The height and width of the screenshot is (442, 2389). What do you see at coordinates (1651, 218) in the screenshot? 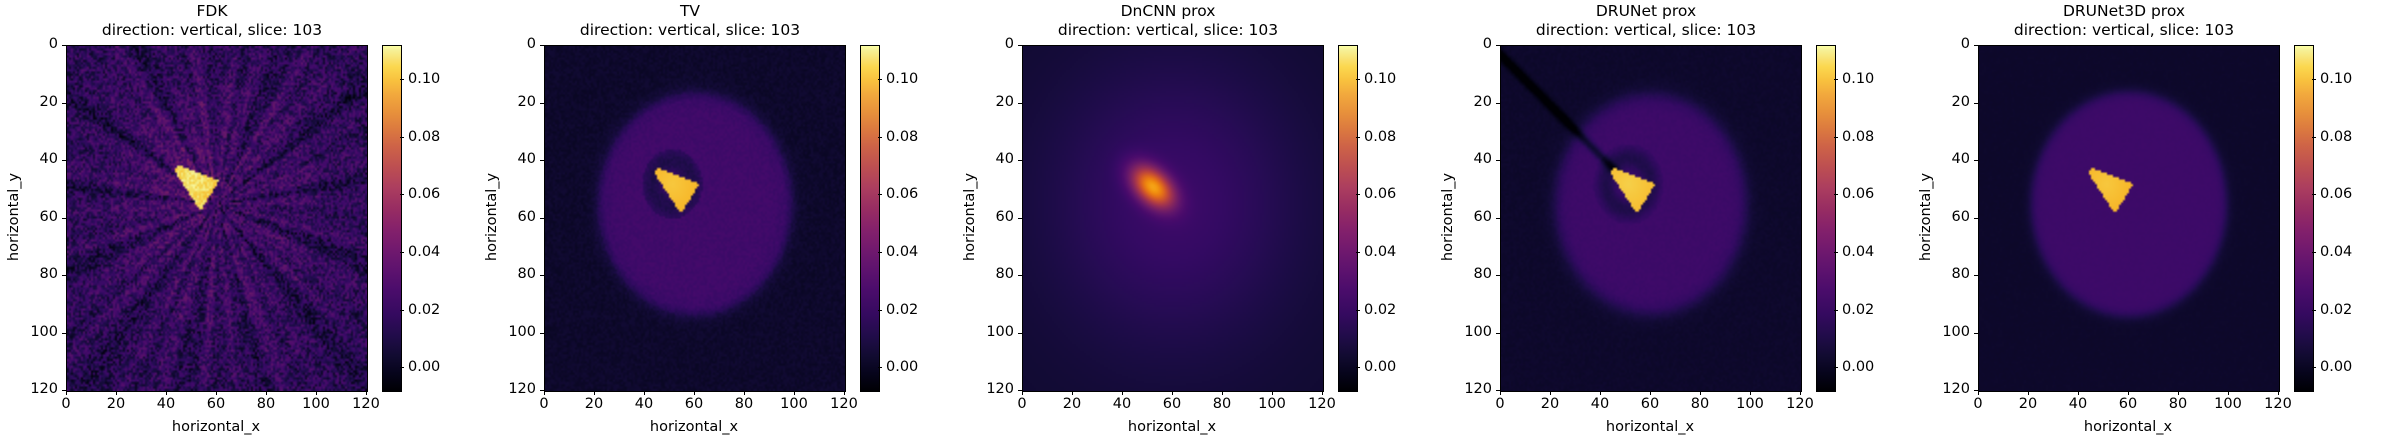
I see `heatmap-image-drunet-prox` at bounding box center [1651, 218].